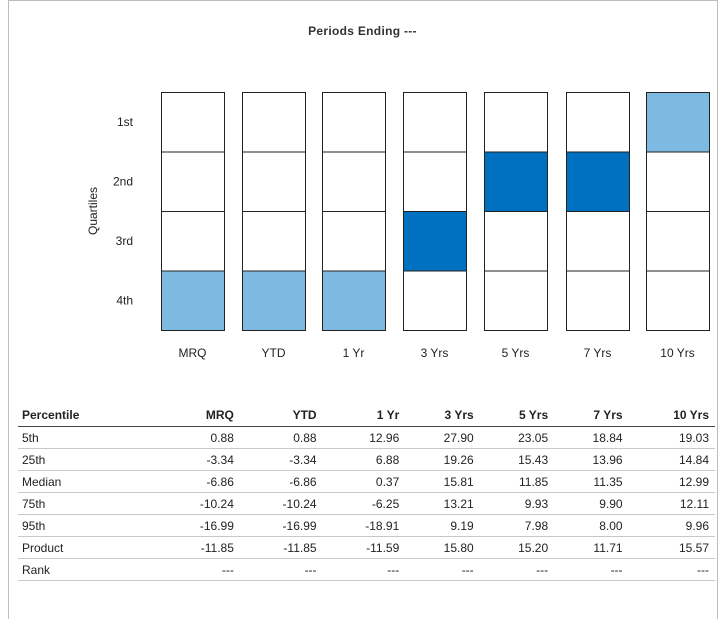 The image size is (725, 619). Describe the element at coordinates (435, 353) in the screenshot. I see `period-label: 3 Yrs` at that location.